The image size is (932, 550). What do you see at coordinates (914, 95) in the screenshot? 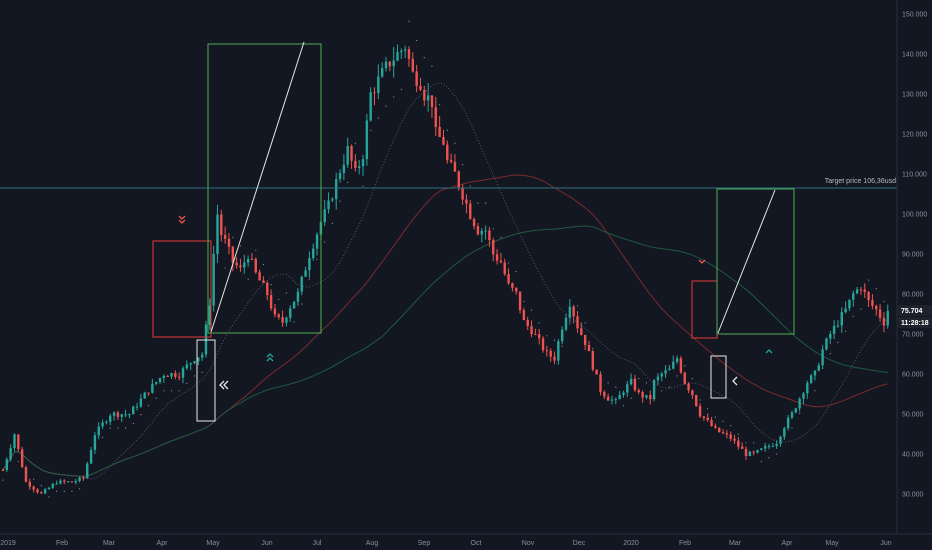
I see `y-tick-label: 130.000` at bounding box center [914, 95].